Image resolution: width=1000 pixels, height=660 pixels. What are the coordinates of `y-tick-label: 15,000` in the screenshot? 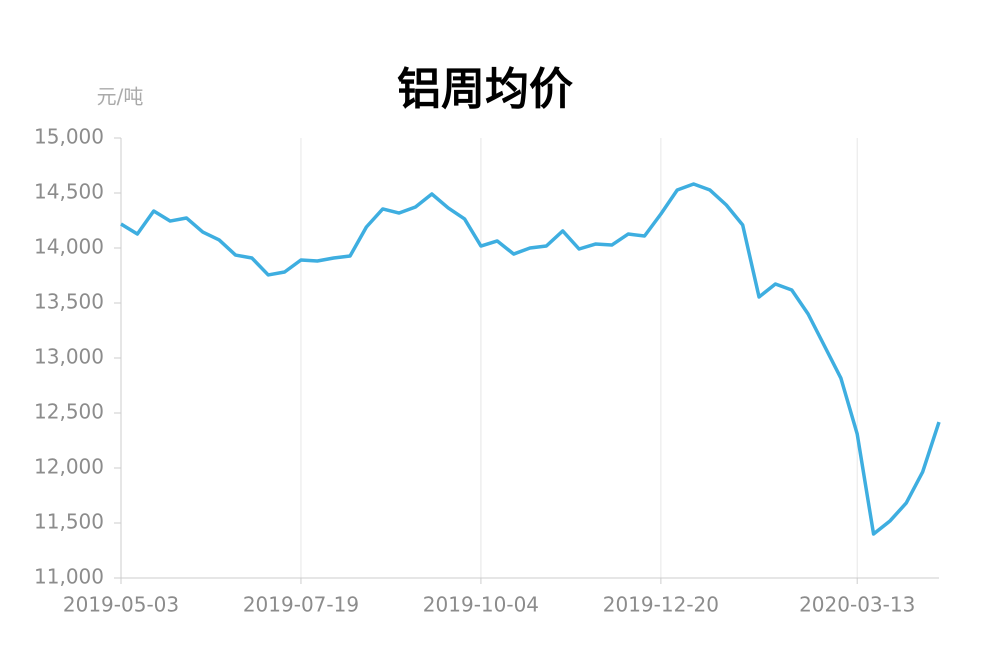 It's located at (69, 137).